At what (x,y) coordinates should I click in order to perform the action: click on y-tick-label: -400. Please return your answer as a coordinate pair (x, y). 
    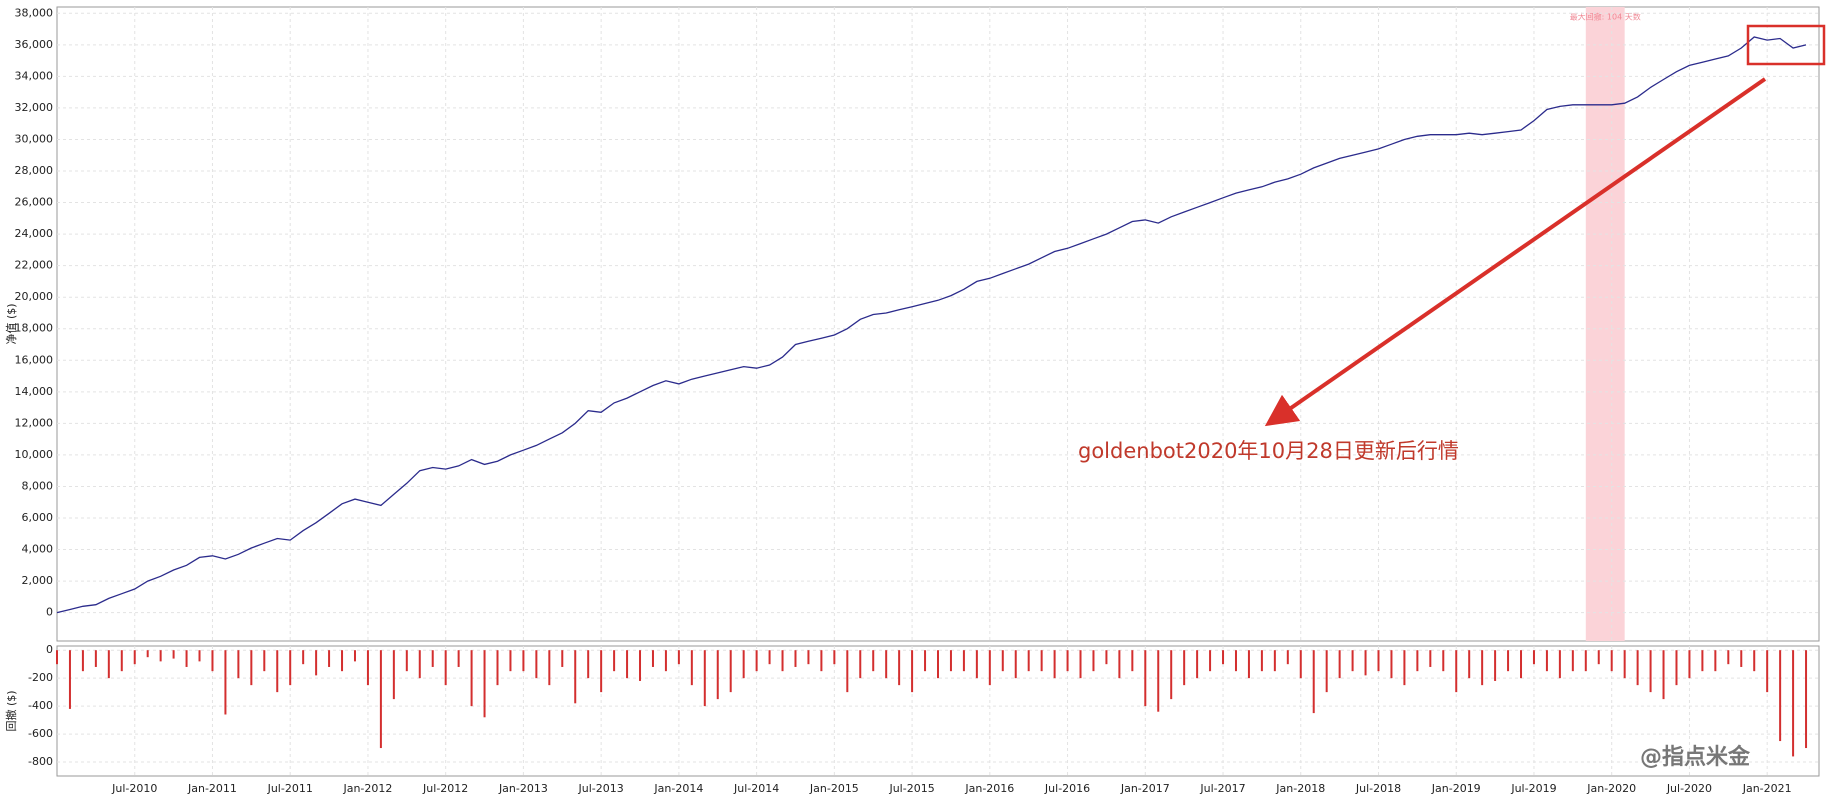
    Looking at the image, I should click on (40, 705).